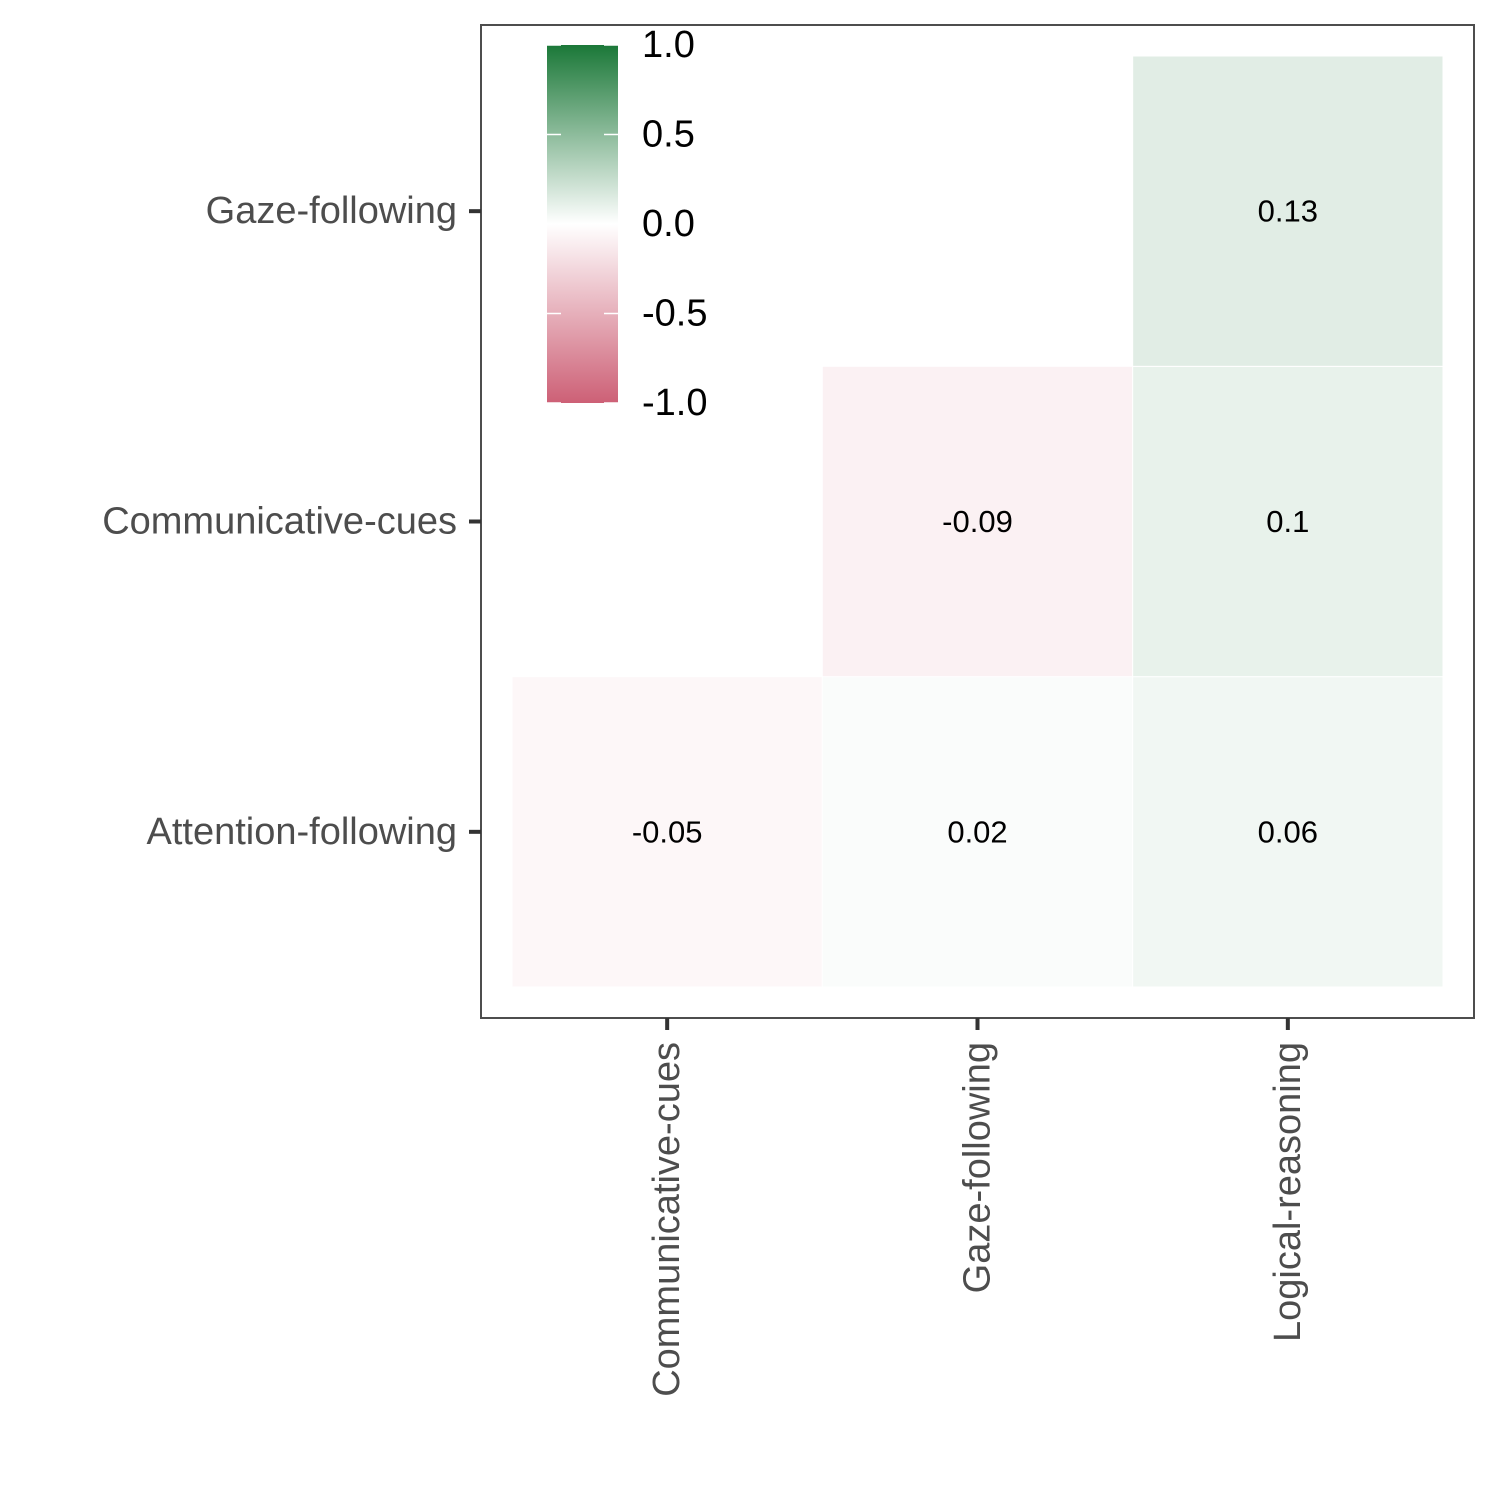  I want to click on cell-value-label: 0.02, so click(977, 831).